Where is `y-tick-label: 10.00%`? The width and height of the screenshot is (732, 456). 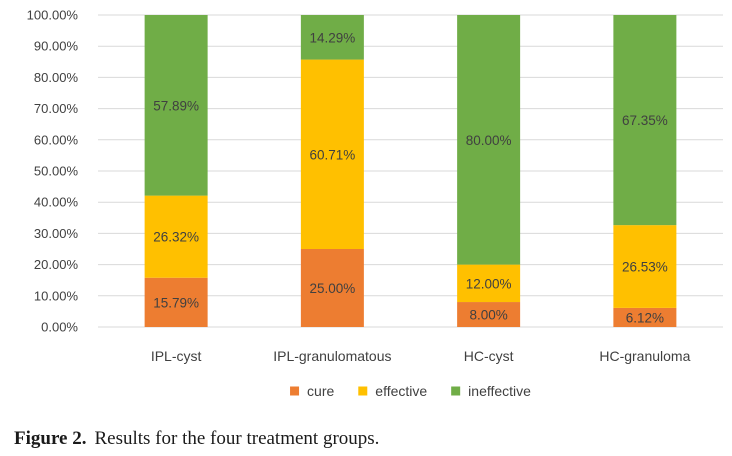
y-tick-label: 10.00% is located at coordinates (56, 295).